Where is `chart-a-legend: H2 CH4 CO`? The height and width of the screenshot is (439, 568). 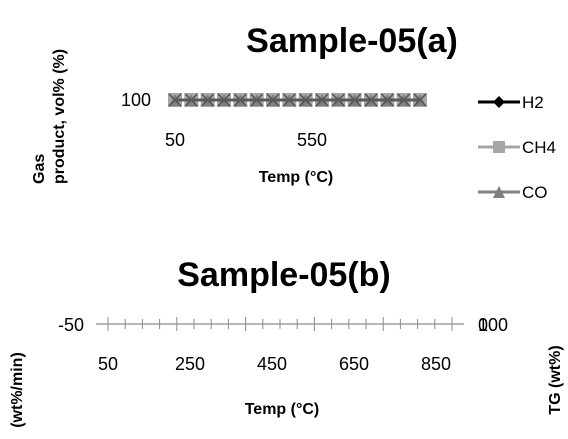
chart-a-legend: H2 CH4 CO is located at coordinates (517, 147).